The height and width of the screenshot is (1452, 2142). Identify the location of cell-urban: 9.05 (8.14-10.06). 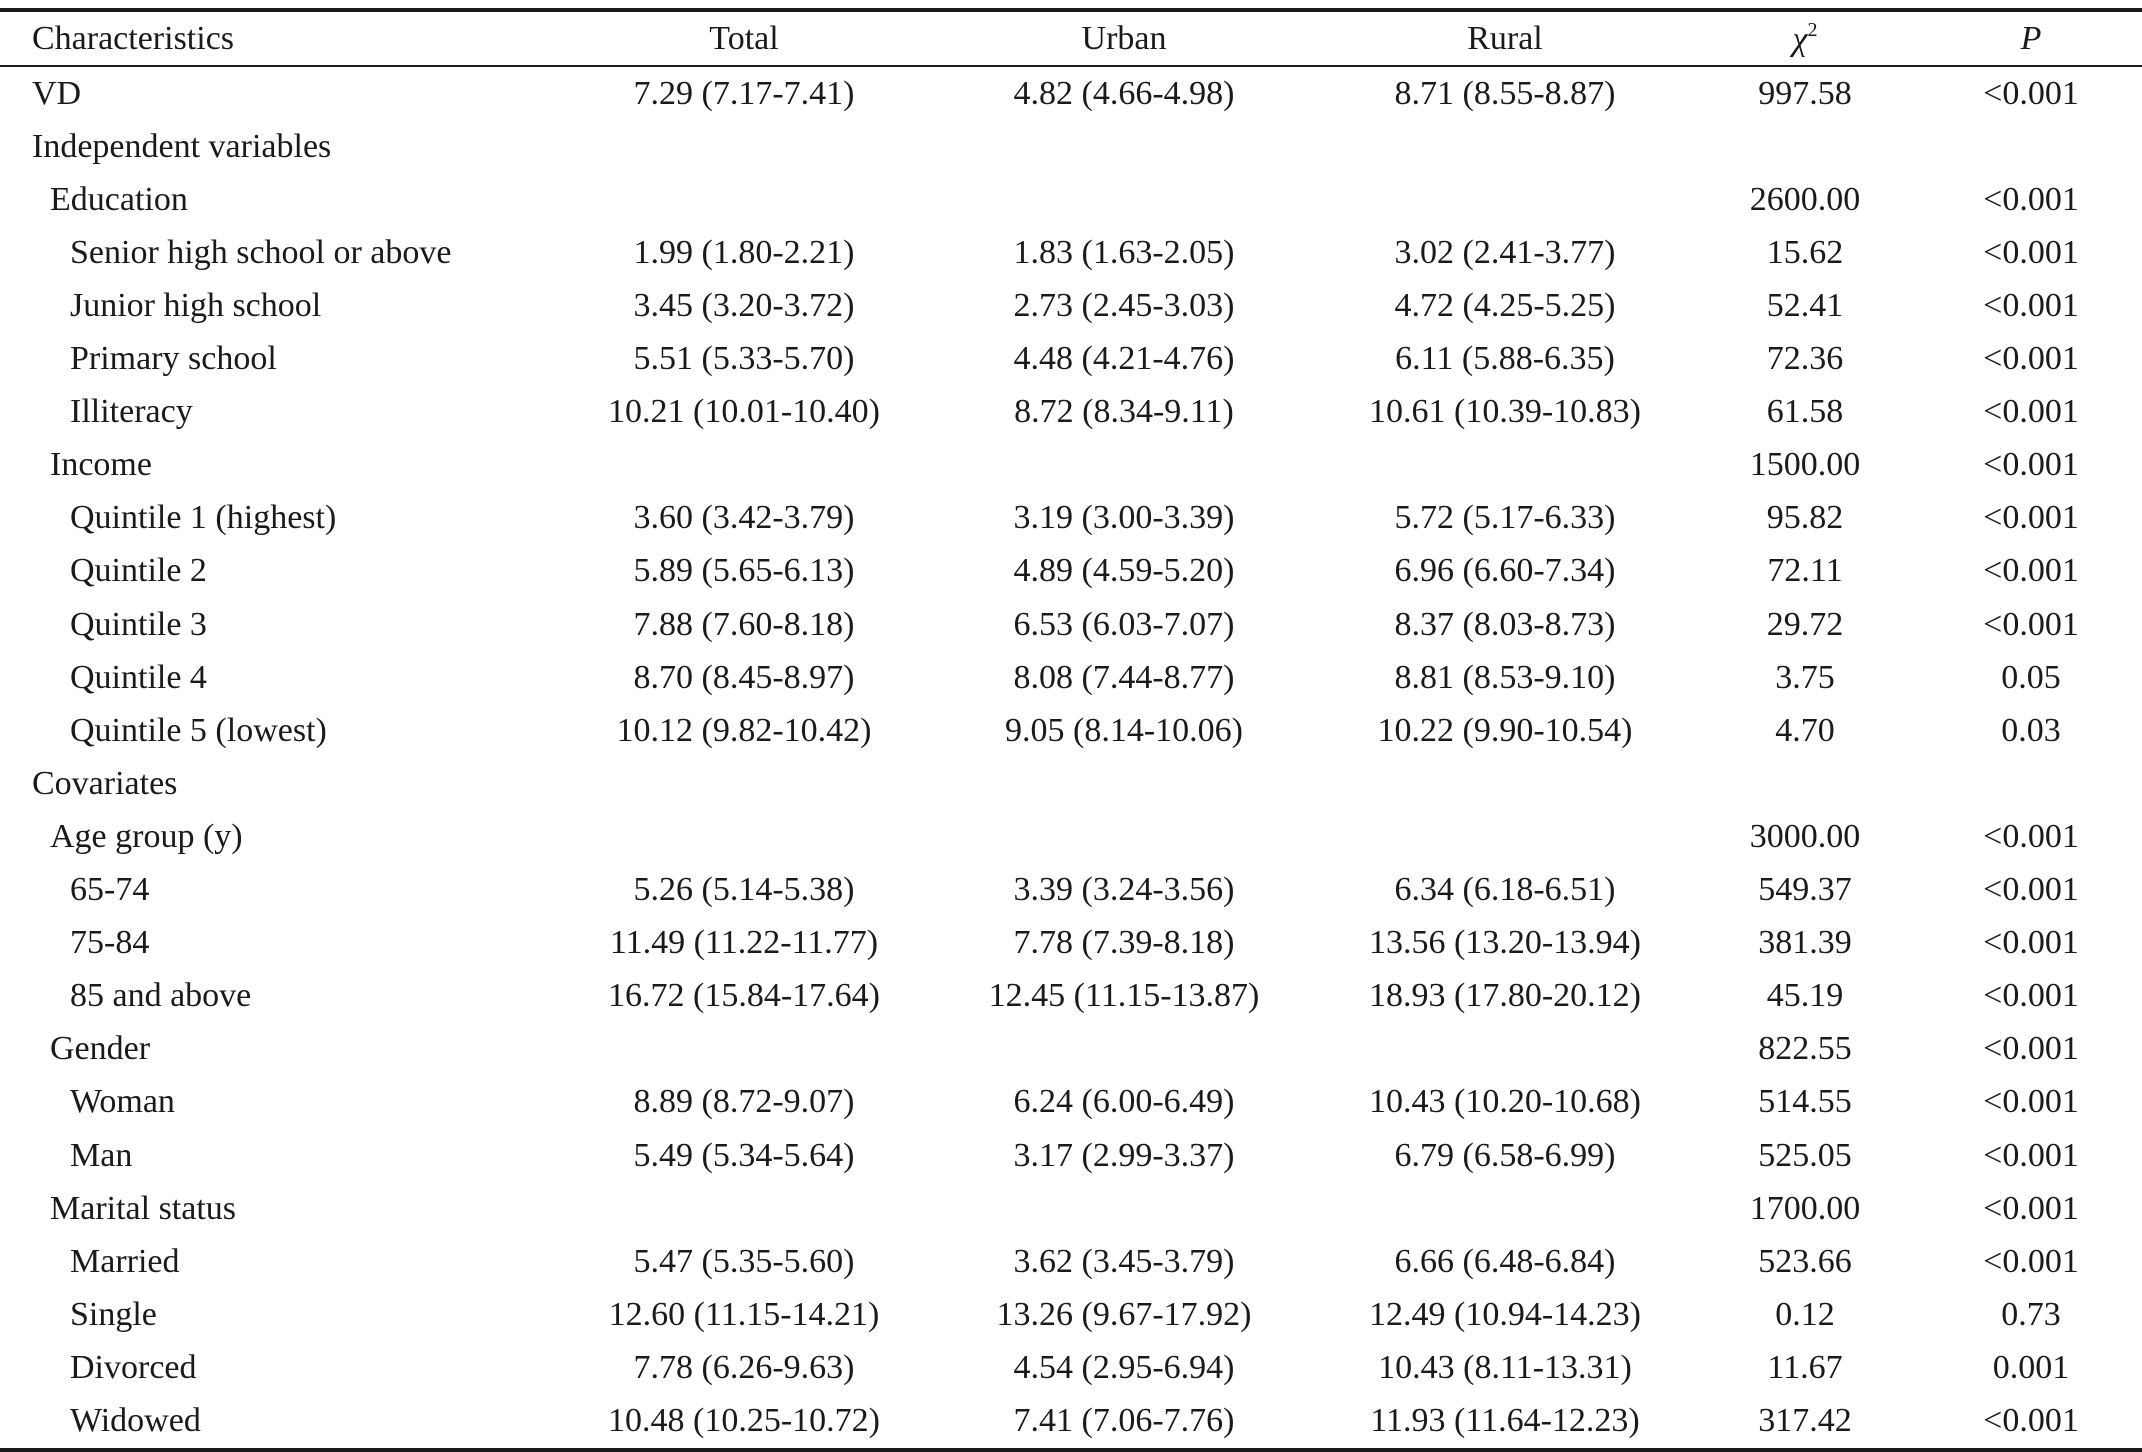
(1124, 730).